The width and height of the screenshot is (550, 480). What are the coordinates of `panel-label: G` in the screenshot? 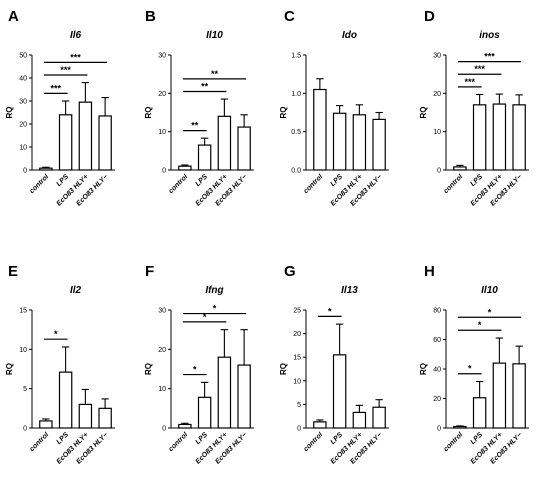 It's located at (290, 271).